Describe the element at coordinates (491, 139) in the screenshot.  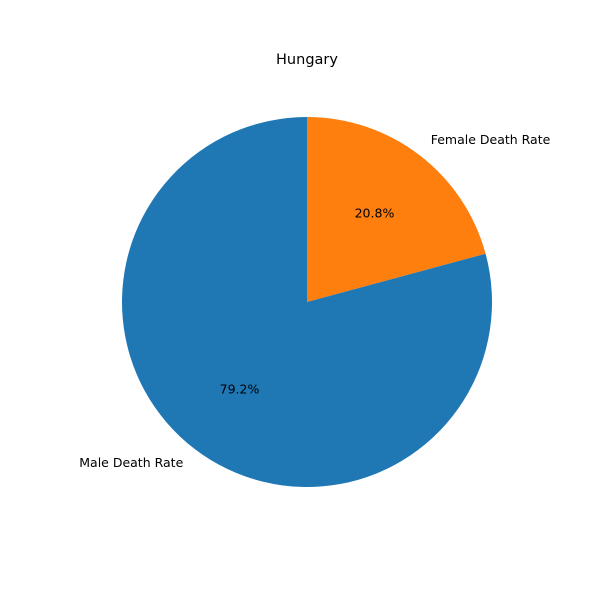
I see `slice-label-0: Female Death Rate` at that location.